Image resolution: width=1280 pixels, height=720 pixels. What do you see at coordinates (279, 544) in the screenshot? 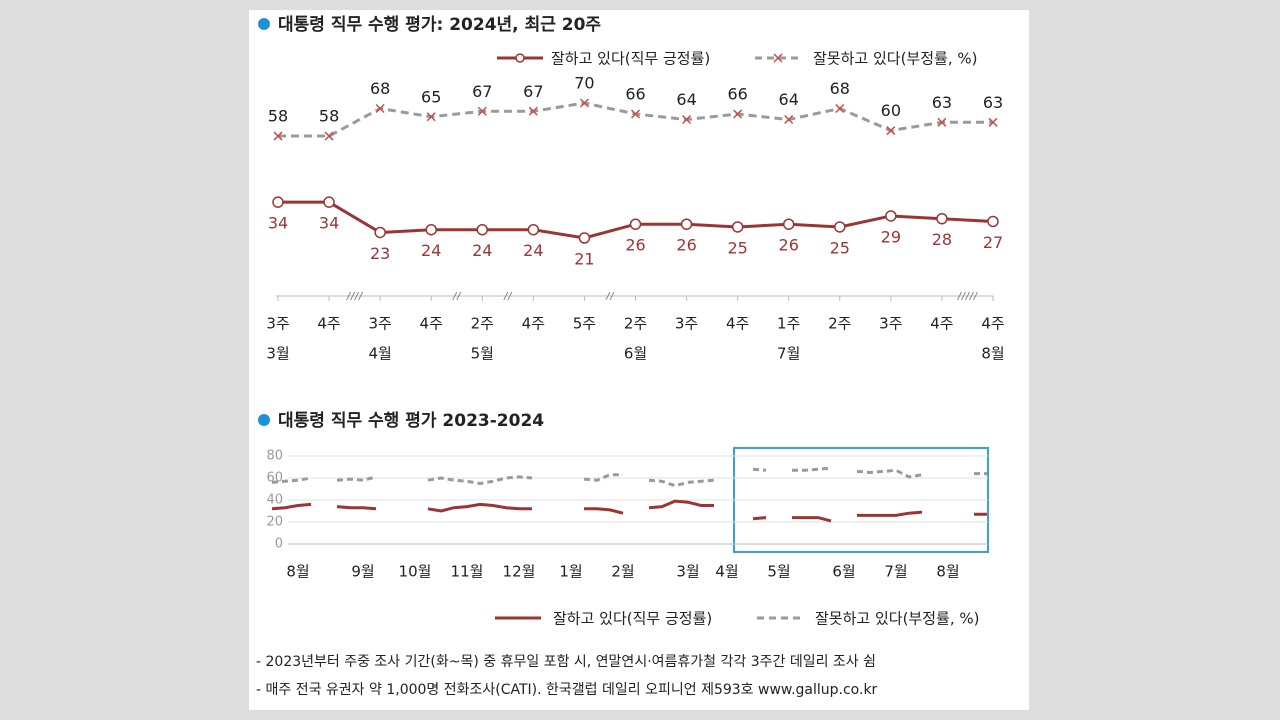
I see `y-tick-label: 0` at bounding box center [279, 544].